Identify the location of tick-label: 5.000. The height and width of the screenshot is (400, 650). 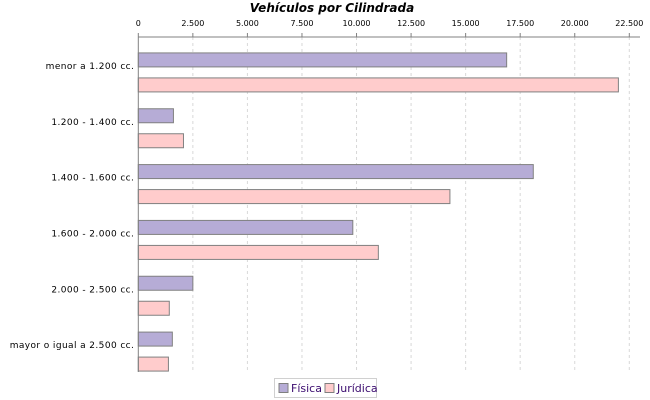
(247, 23).